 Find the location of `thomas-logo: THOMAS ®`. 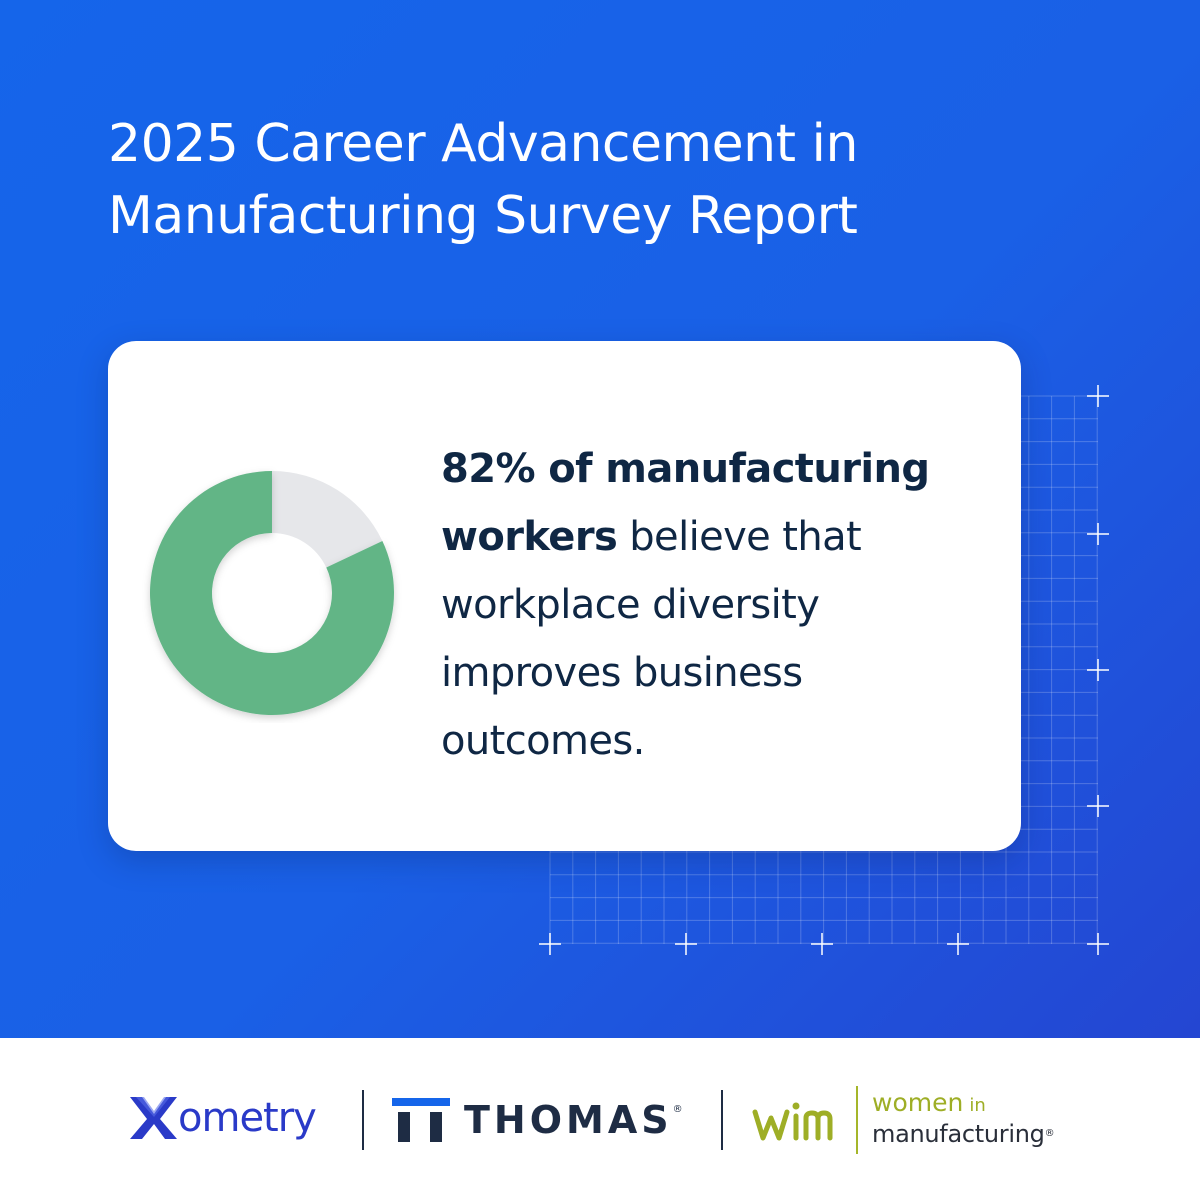

thomas-logo: THOMAS ® is located at coordinates (537, 1120).